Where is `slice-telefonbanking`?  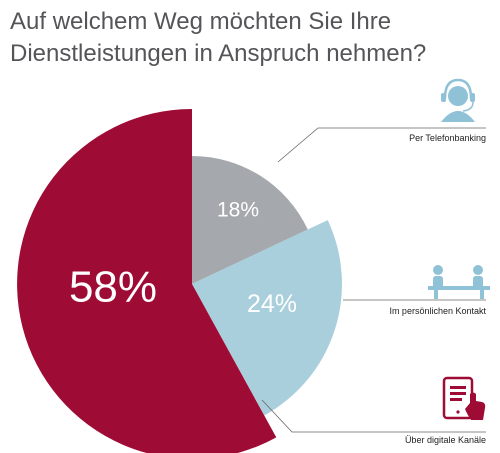
slice-telefonbanking is located at coordinates (250, 220).